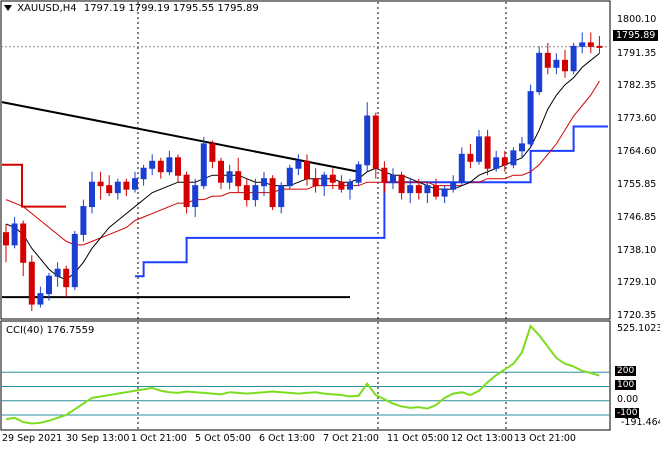 Image resolution: width=660 pixels, height=450 pixels. What do you see at coordinates (640, 422) in the screenshot?
I see `cci-axis-min: -191.4642` at bounding box center [640, 422].